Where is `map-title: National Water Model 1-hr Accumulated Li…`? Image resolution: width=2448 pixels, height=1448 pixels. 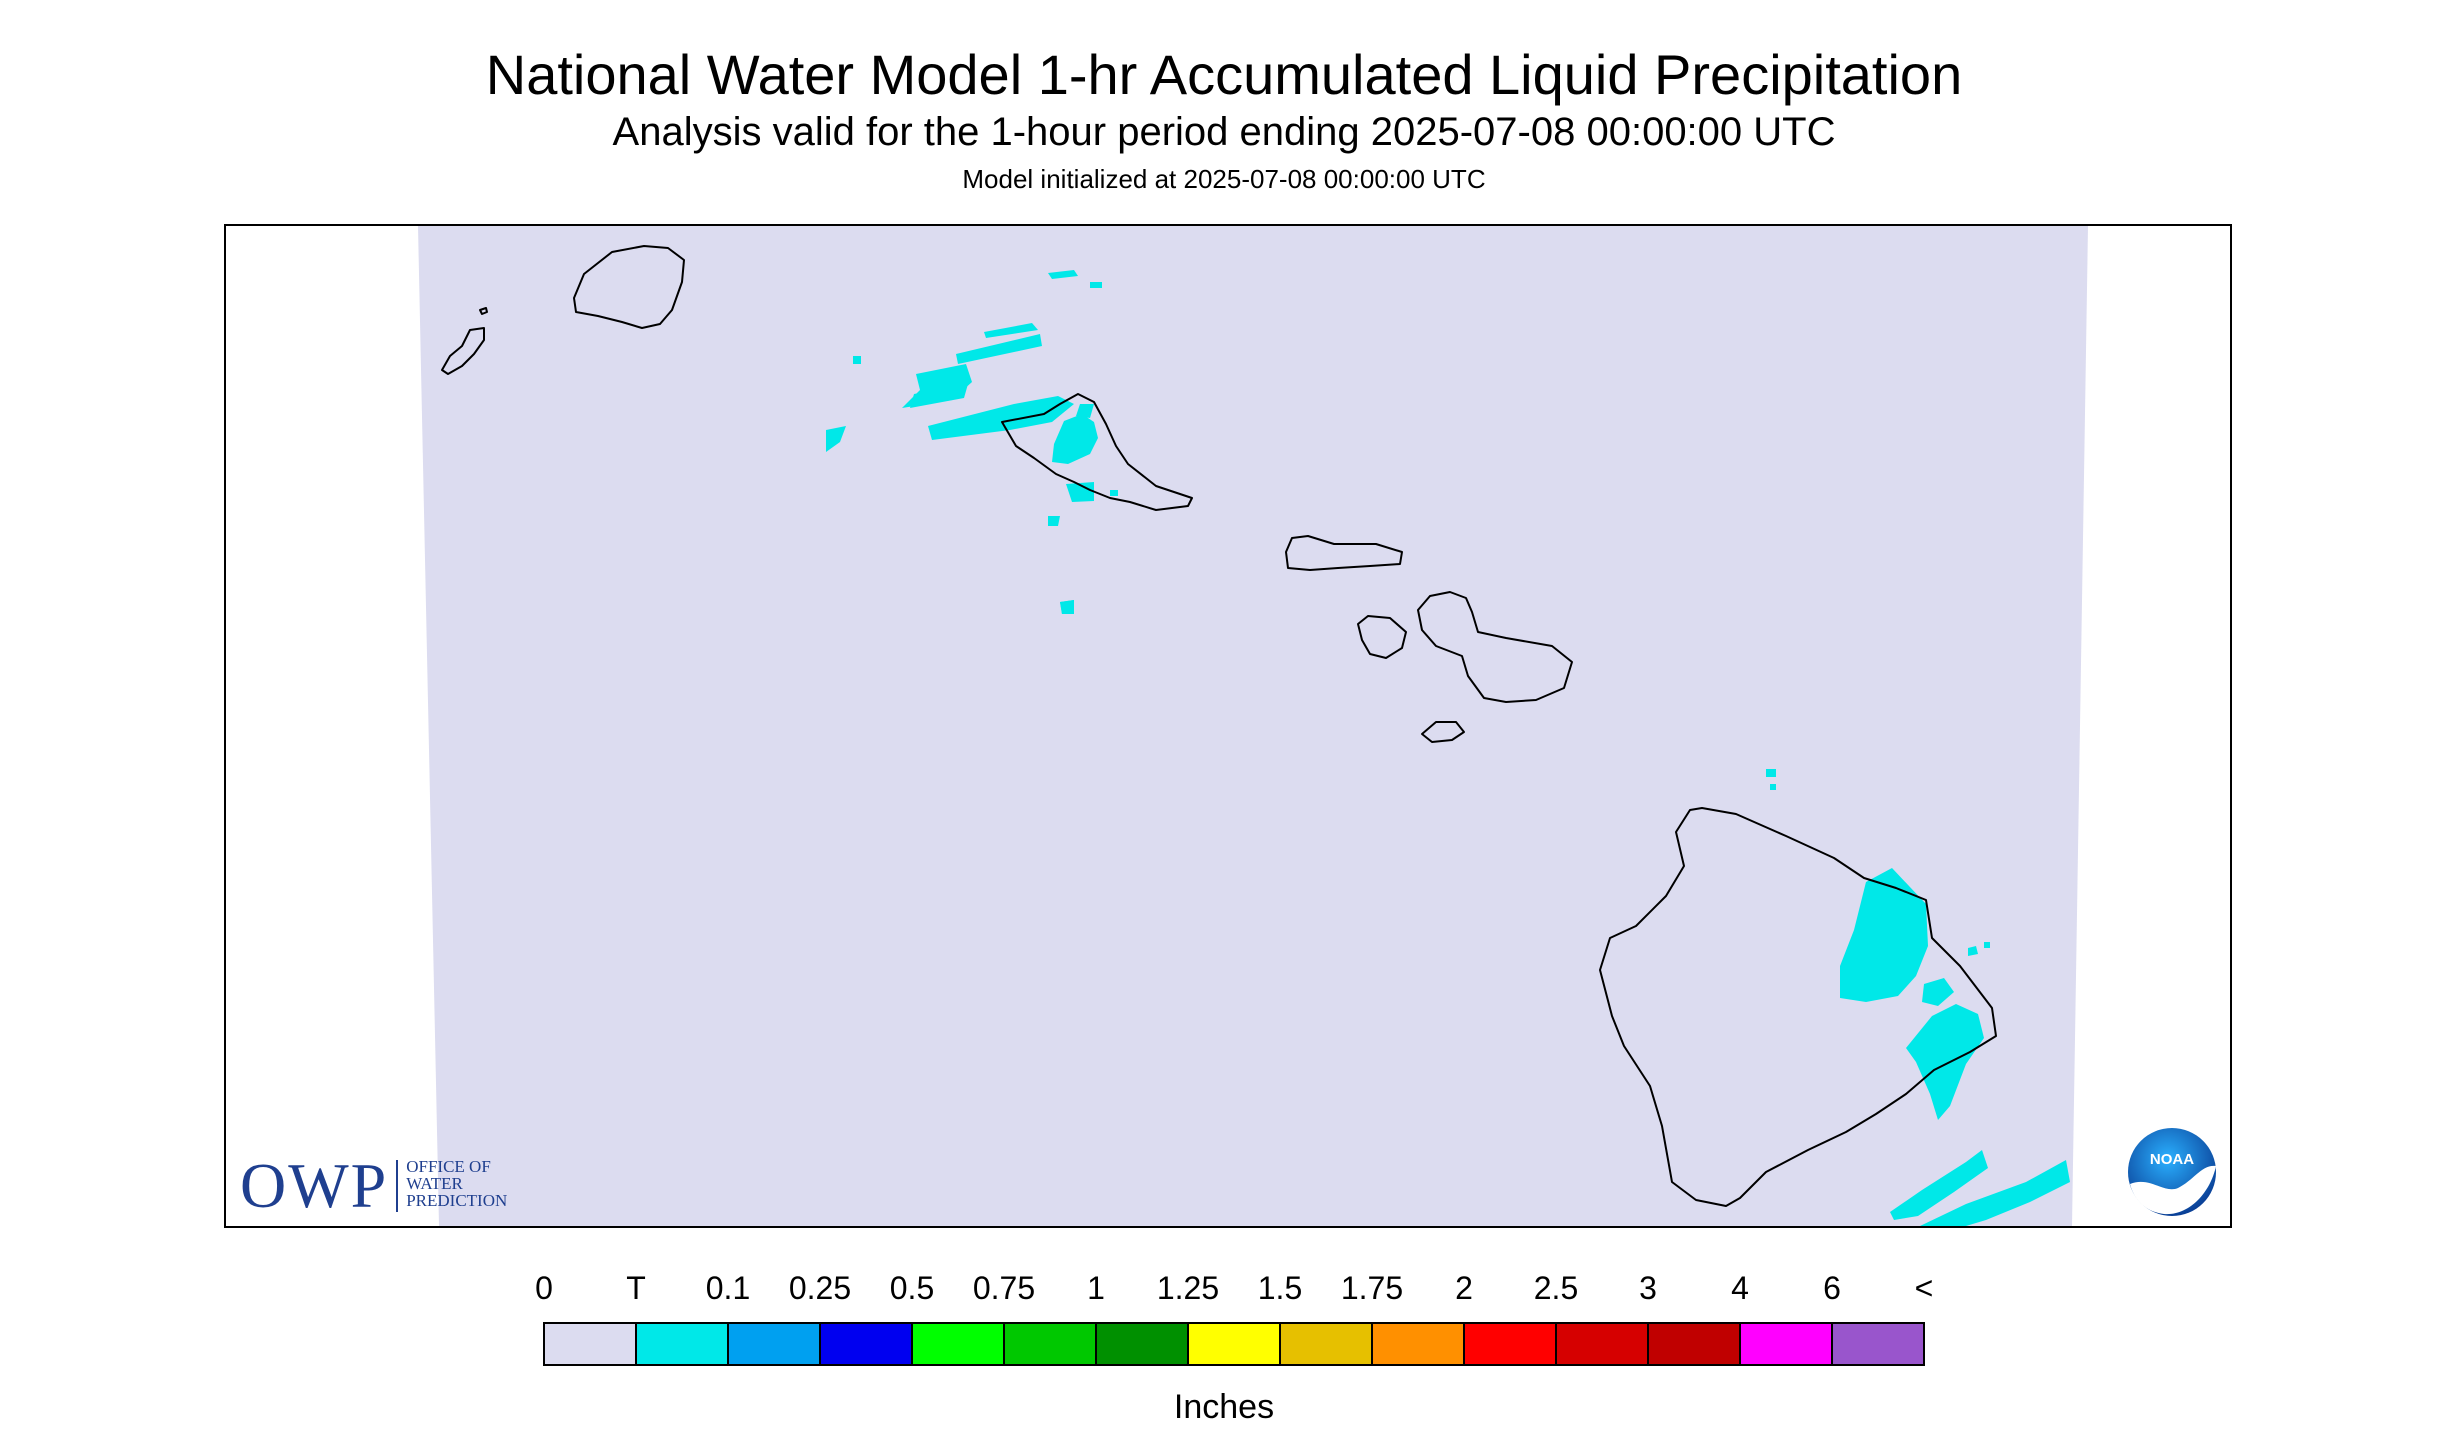 map-title: National Water Model 1-hr Accumulated Li… is located at coordinates (1224, 74).